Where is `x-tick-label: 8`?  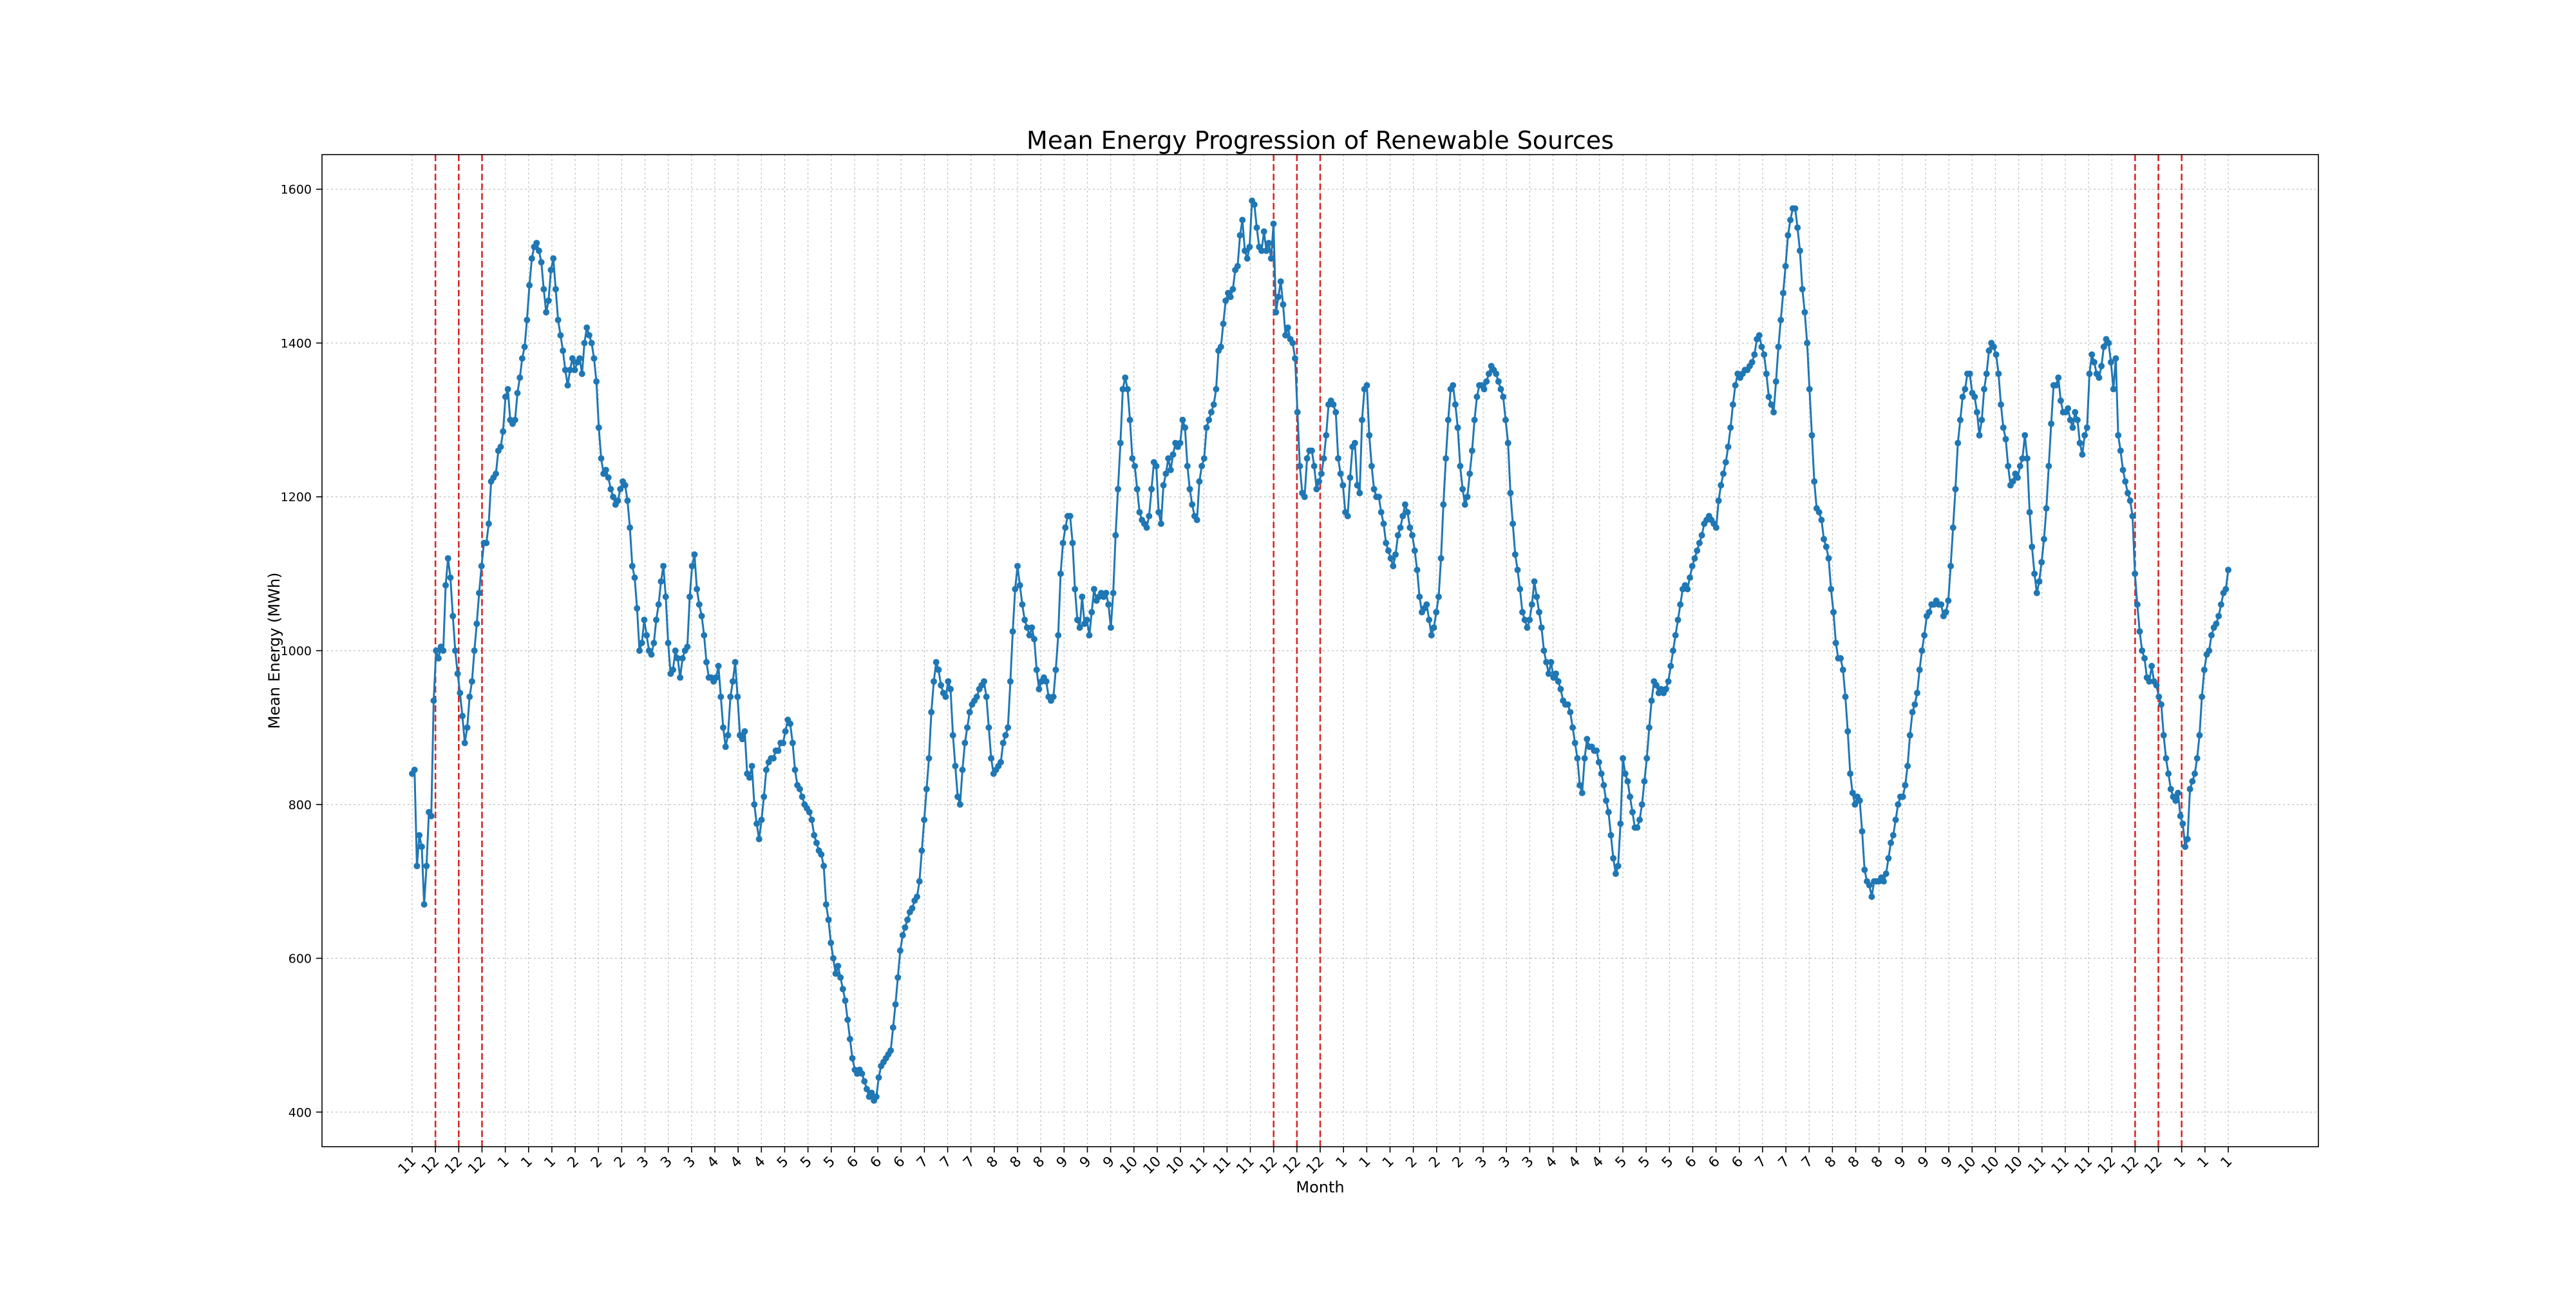 x-tick-label: 8 is located at coordinates (993, 1163).